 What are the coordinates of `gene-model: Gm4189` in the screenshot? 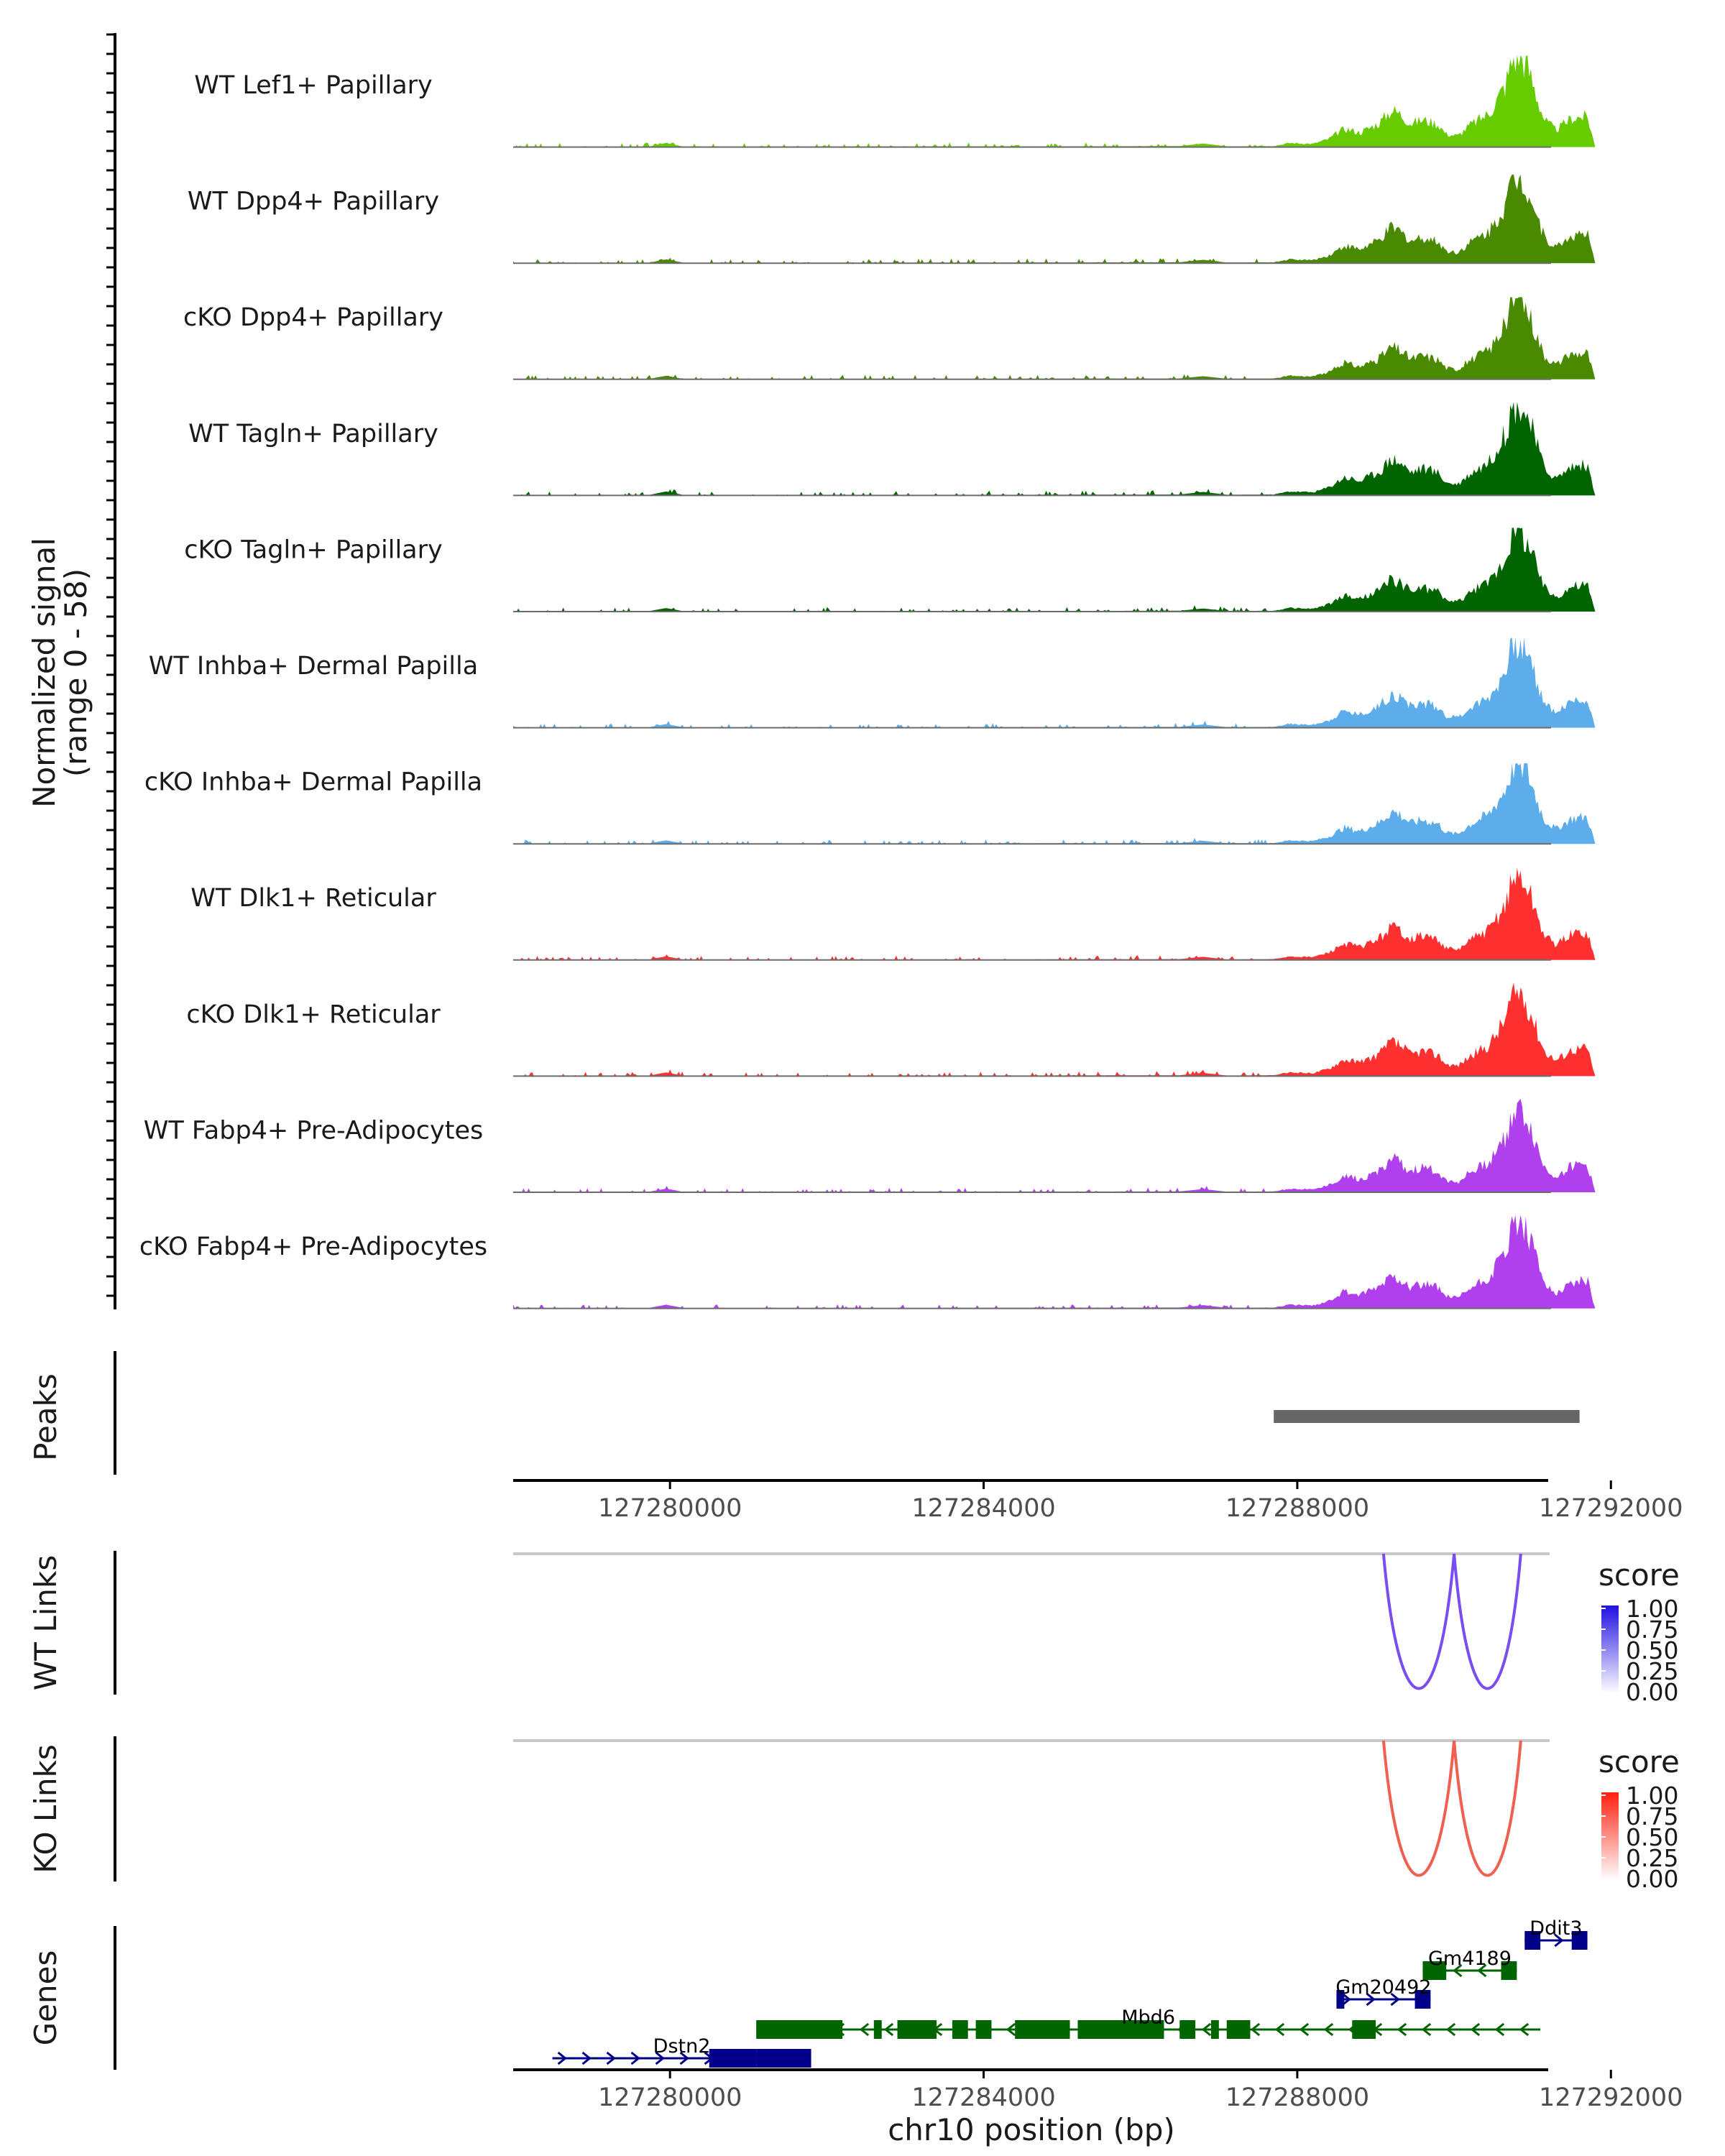 It's located at (1469, 1964).